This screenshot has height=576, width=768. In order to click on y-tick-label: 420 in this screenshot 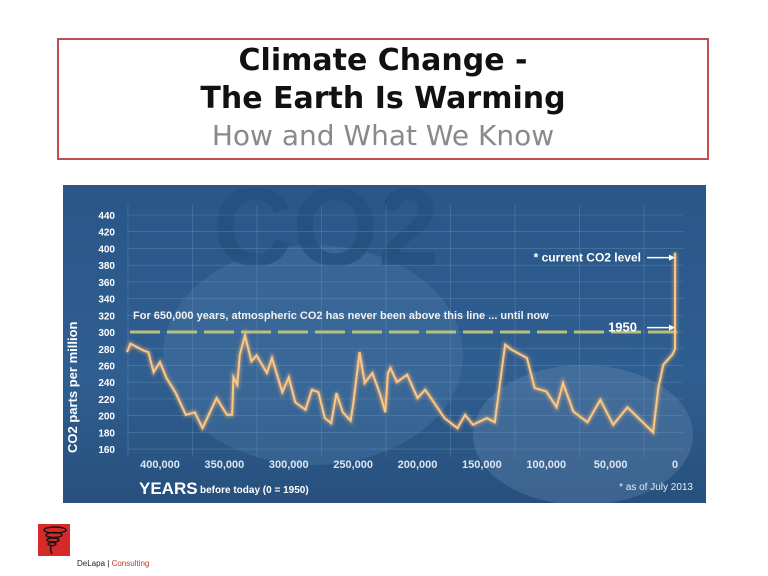, I will do `click(106, 233)`.